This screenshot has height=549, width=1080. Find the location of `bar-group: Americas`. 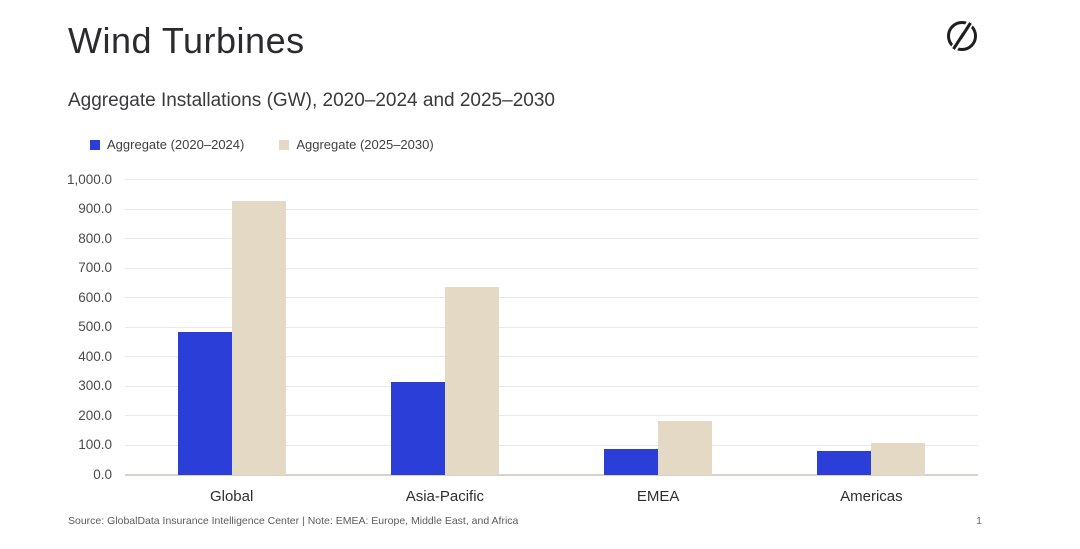

bar-group: Americas is located at coordinates (871, 342).